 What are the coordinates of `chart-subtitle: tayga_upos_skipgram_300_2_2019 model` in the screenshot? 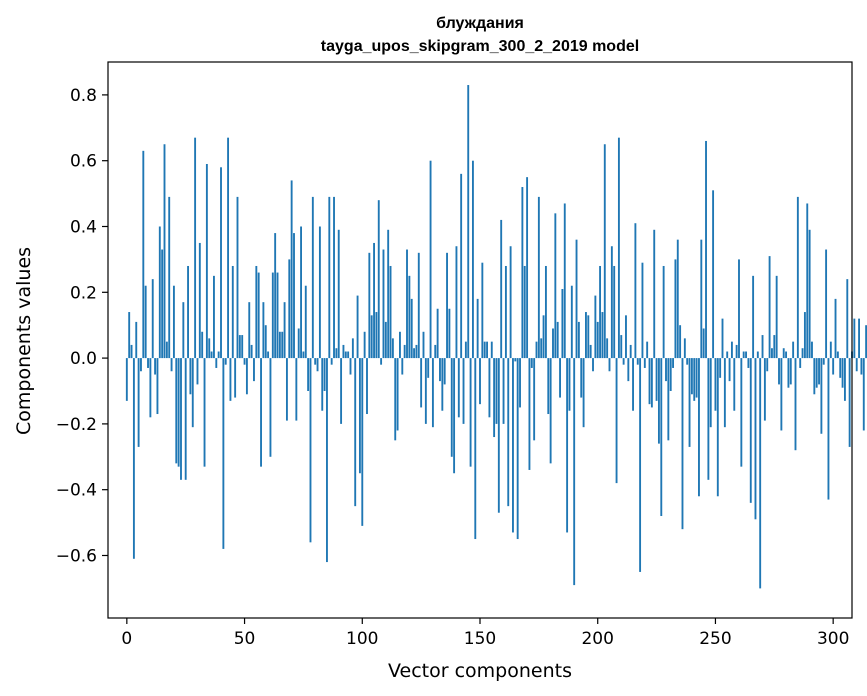 It's located at (480, 46).